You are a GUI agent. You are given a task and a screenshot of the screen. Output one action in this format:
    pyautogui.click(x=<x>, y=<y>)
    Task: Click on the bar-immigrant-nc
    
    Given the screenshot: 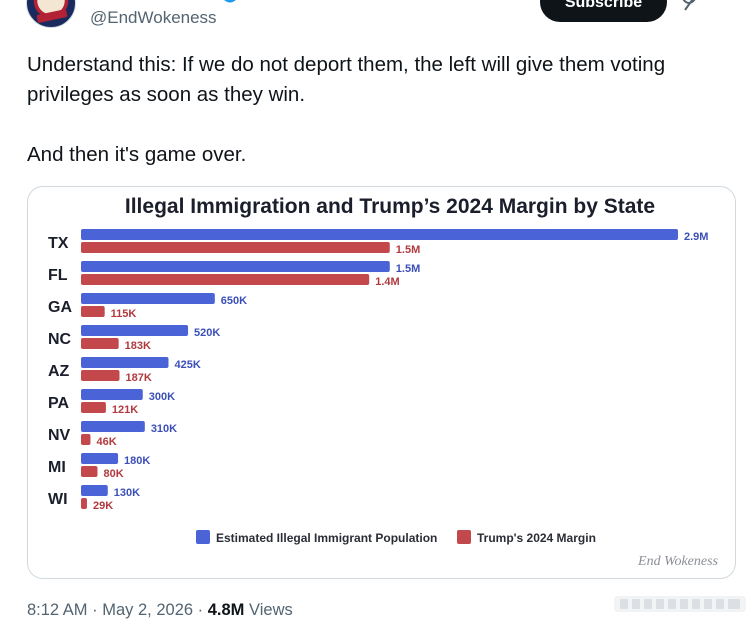 What is the action you would take?
    pyautogui.click(x=135, y=330)
    